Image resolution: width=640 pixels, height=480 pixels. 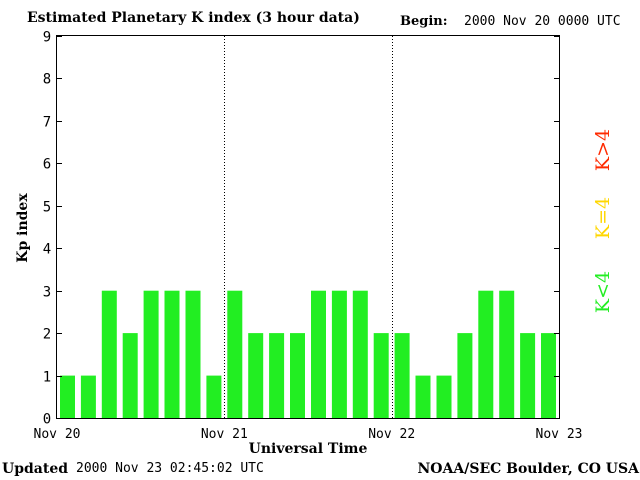 I want to click on legend-item: K<4, so click(x=603, y=292).